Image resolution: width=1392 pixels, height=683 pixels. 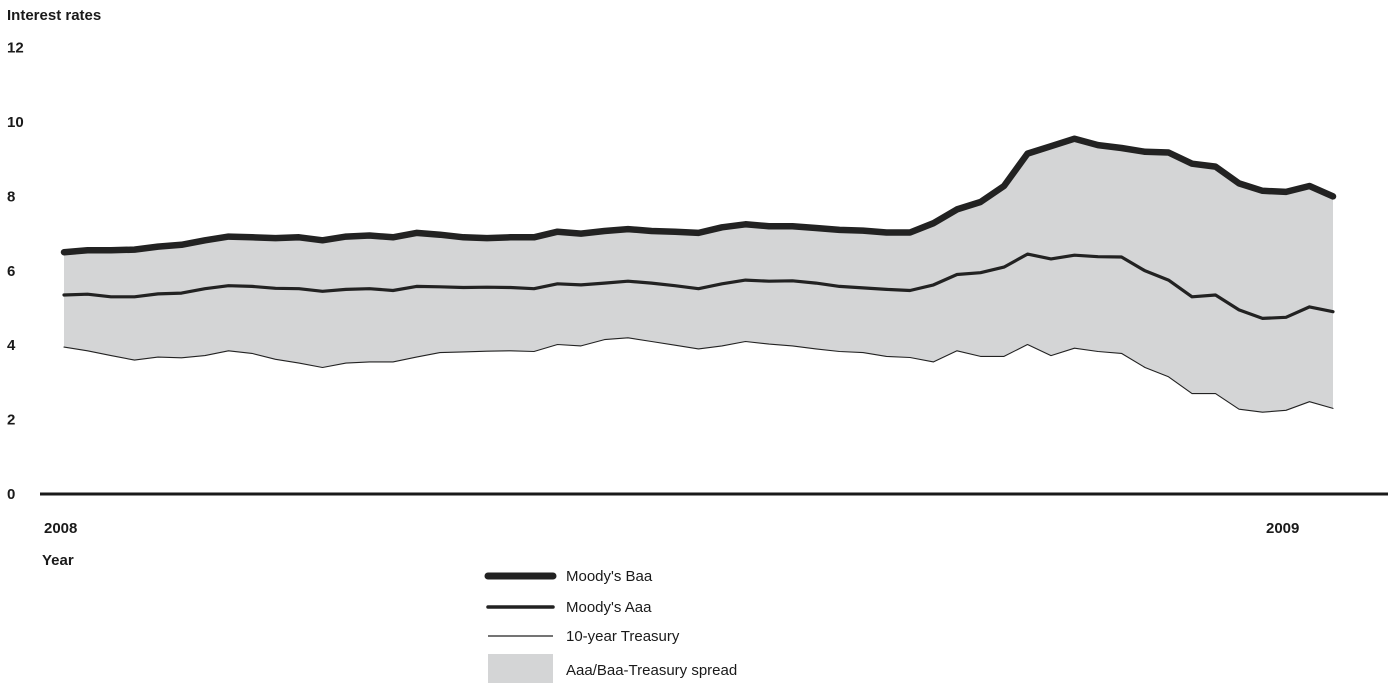 What do you see at coordinates (671, 528) in the screenshot?
I see `x-tick-labels: 2008 2009` at bounding box center [671, 528].